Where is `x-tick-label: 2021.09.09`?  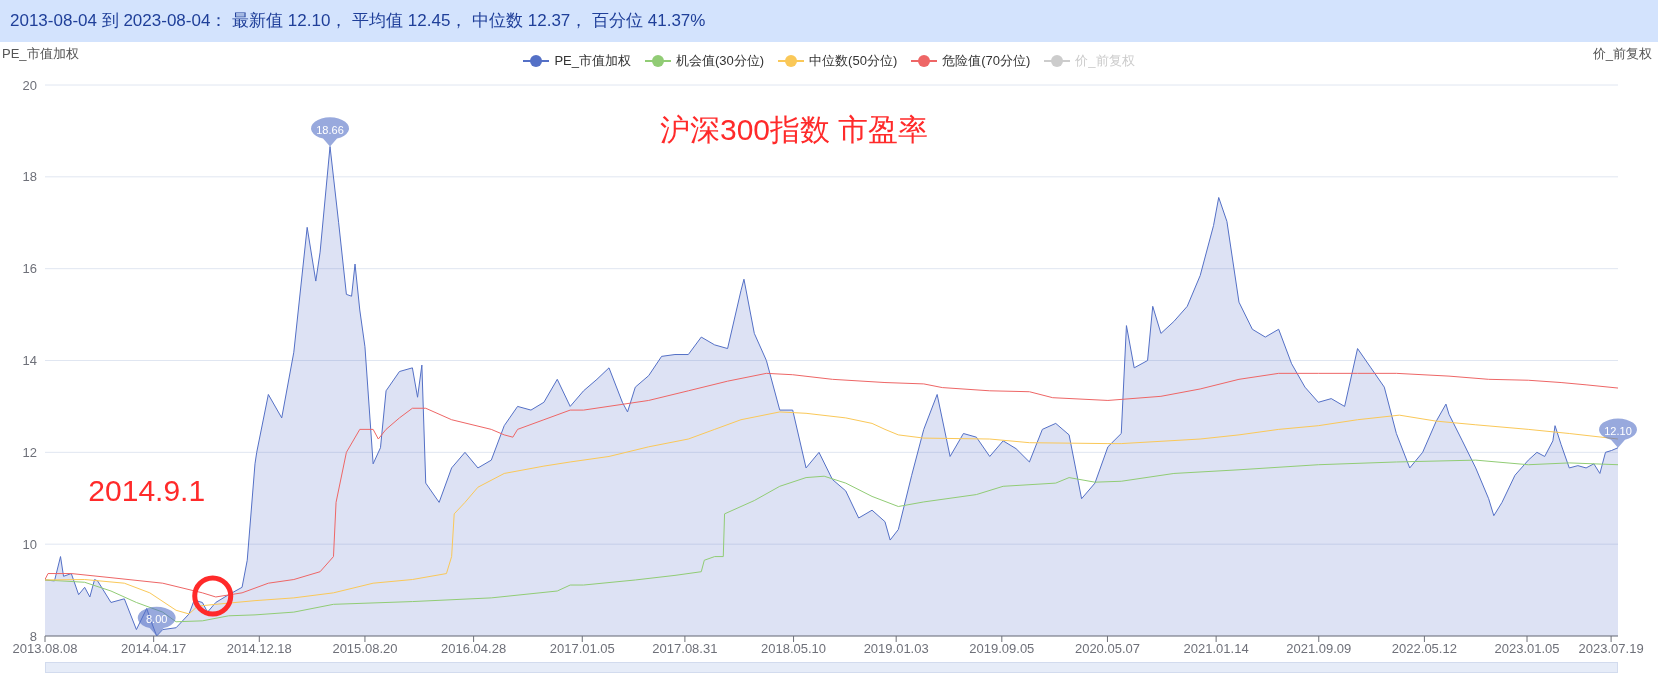
x-tick-label: 2021.09.09 is located at coordinates (1319, 649).